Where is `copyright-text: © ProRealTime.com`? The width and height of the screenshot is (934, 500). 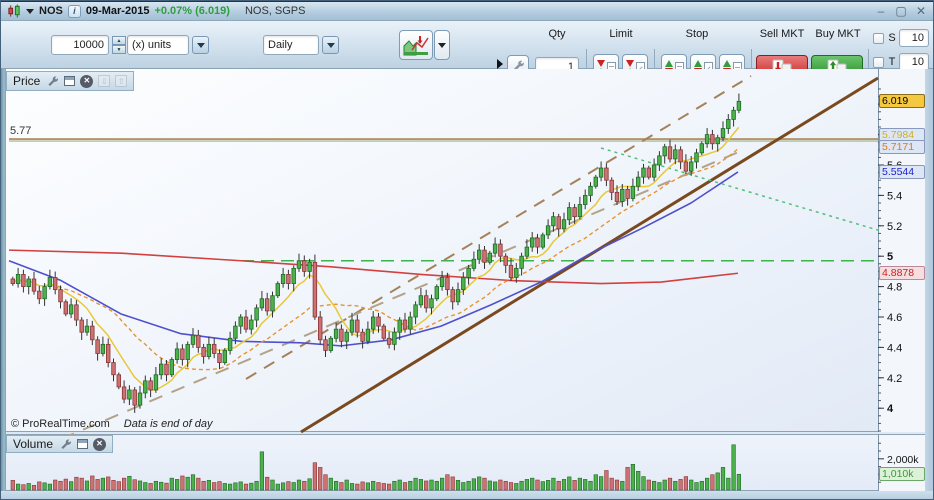 copyright-text: © ProRealTime.com is located at coordinates (60, 424).